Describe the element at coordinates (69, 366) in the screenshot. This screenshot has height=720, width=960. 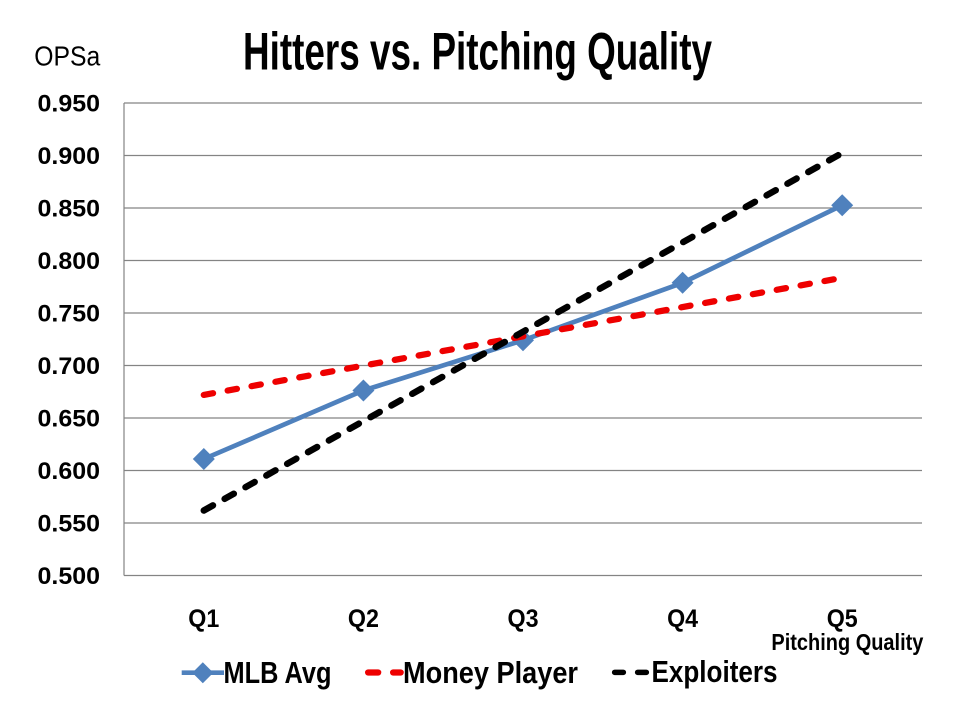
I see `svg-text: 0.700` at that location.